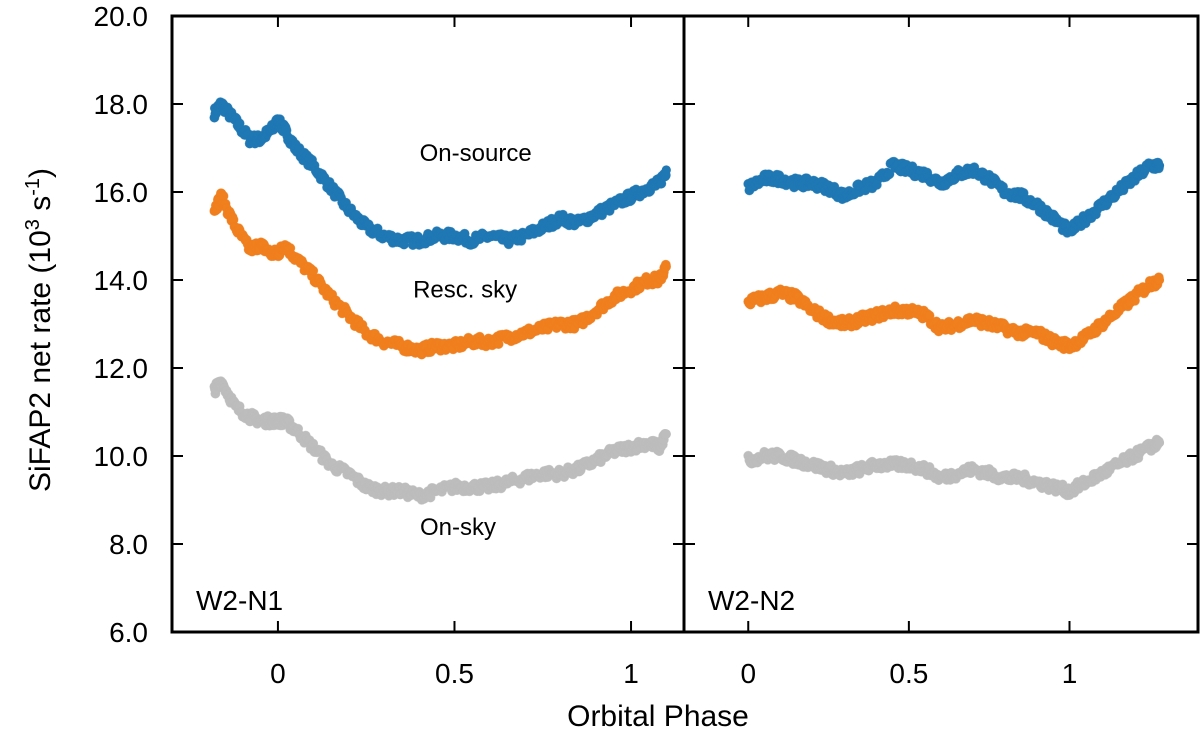 The height and width of the screenshot is (731, 1200). Describe the element at coordinates (658, 715) in the screenshot. I see `x-axis-title: Orbital Phase` at that location.